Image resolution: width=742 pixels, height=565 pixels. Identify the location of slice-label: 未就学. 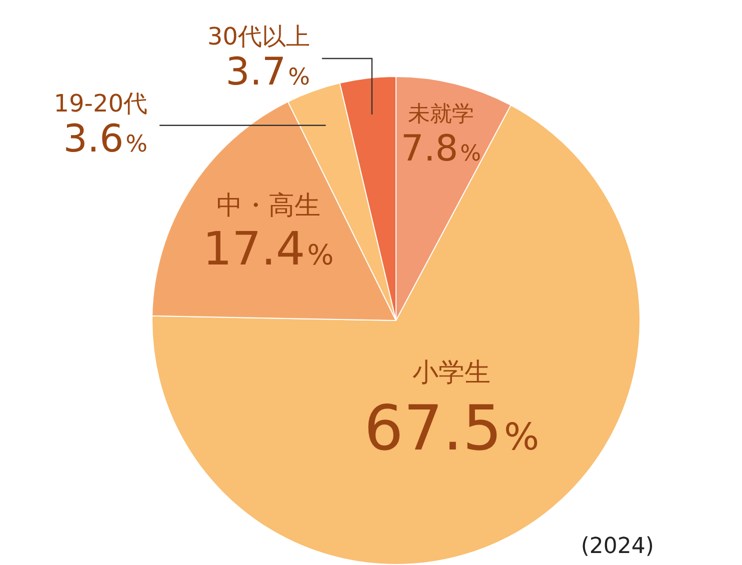
(441, 114).